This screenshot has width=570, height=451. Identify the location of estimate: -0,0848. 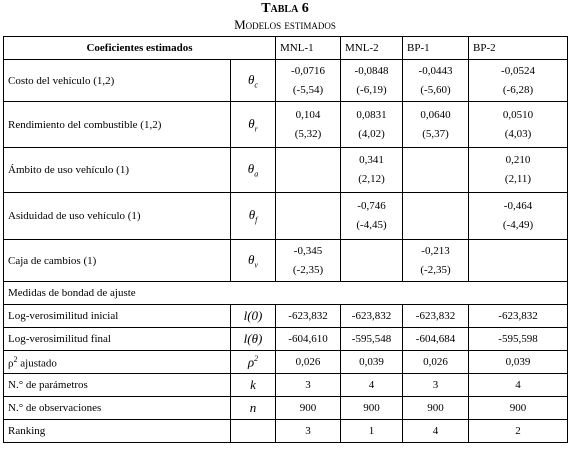
(371, 70).